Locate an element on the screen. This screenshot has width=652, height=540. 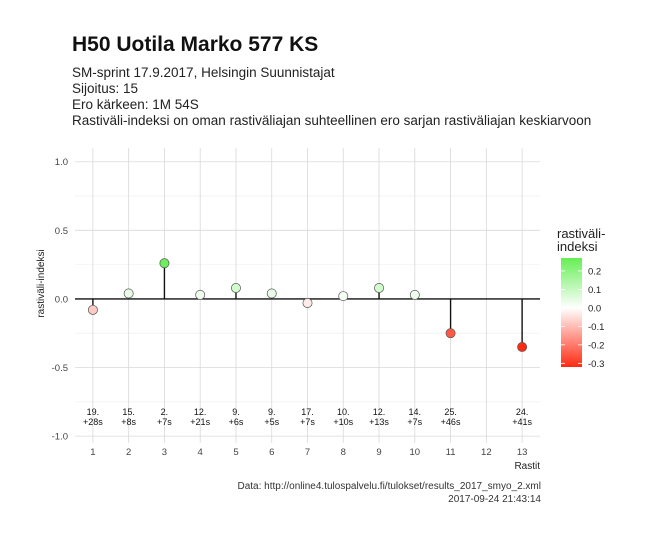
rank-label: 17. is located at coordinates (307, 412).